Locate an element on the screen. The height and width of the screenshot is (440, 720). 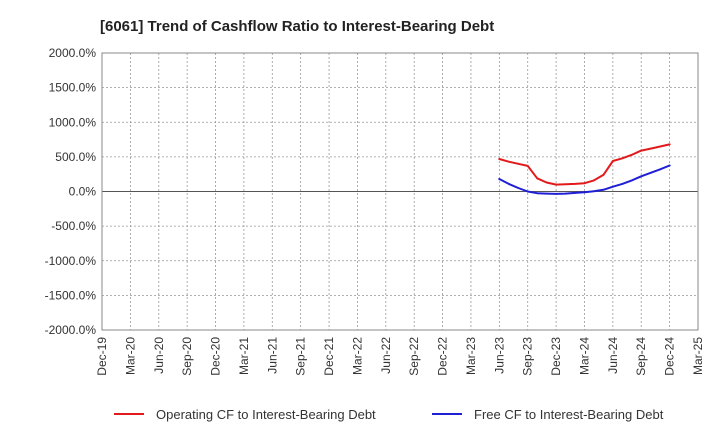
x-tick-label: Dec-20 is located at coordinates (216, 356).